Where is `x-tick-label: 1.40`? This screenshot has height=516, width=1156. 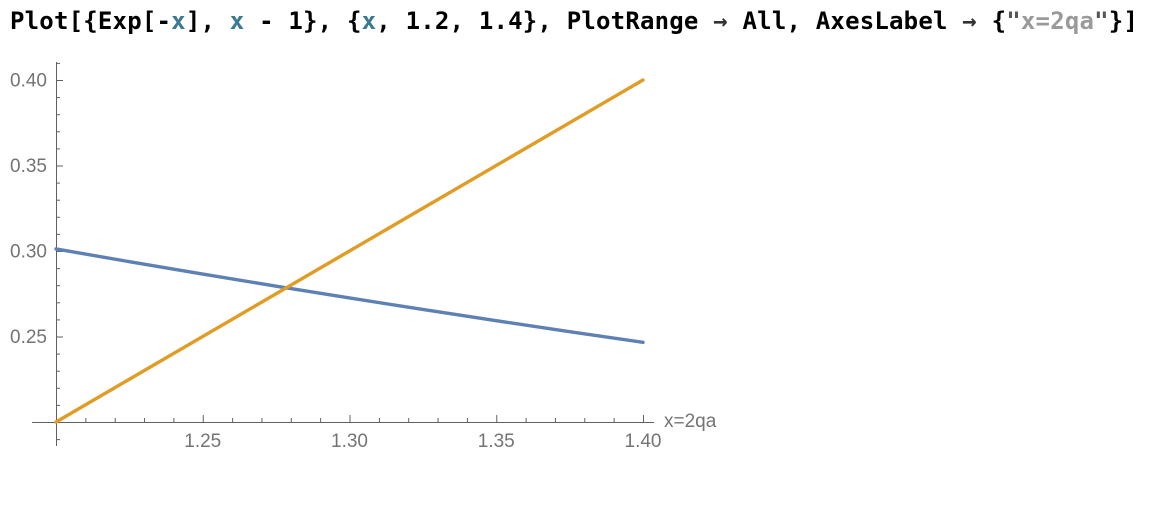 x-tick-label: 1.40 is located at coordinates (643, 441).